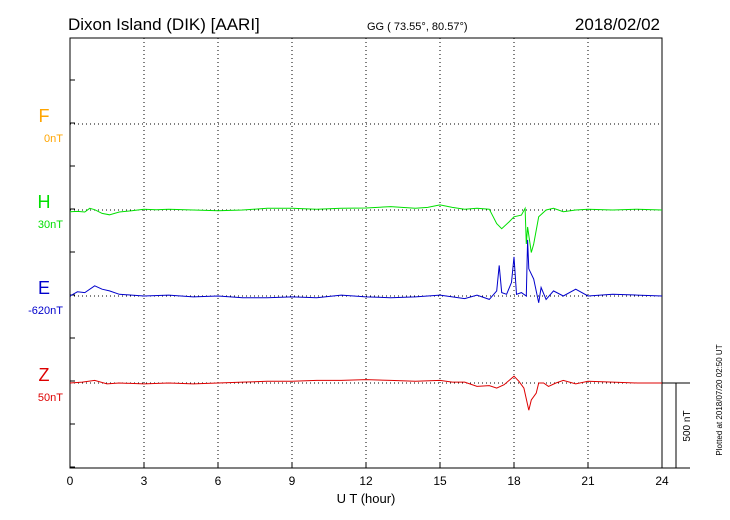 This screenshot has height=520, width=730. What do you see at coordinates (617, 24) in the screenshot?
I see `date-label: 2018/02/02` at bounding box center [617, 24].